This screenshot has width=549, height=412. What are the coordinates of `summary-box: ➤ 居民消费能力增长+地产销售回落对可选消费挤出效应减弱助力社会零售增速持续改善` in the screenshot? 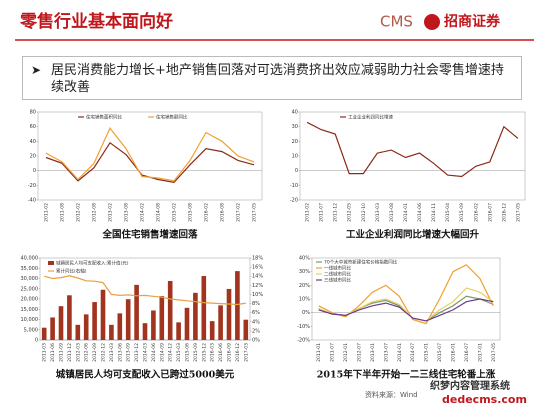 It's located at (272, 78).